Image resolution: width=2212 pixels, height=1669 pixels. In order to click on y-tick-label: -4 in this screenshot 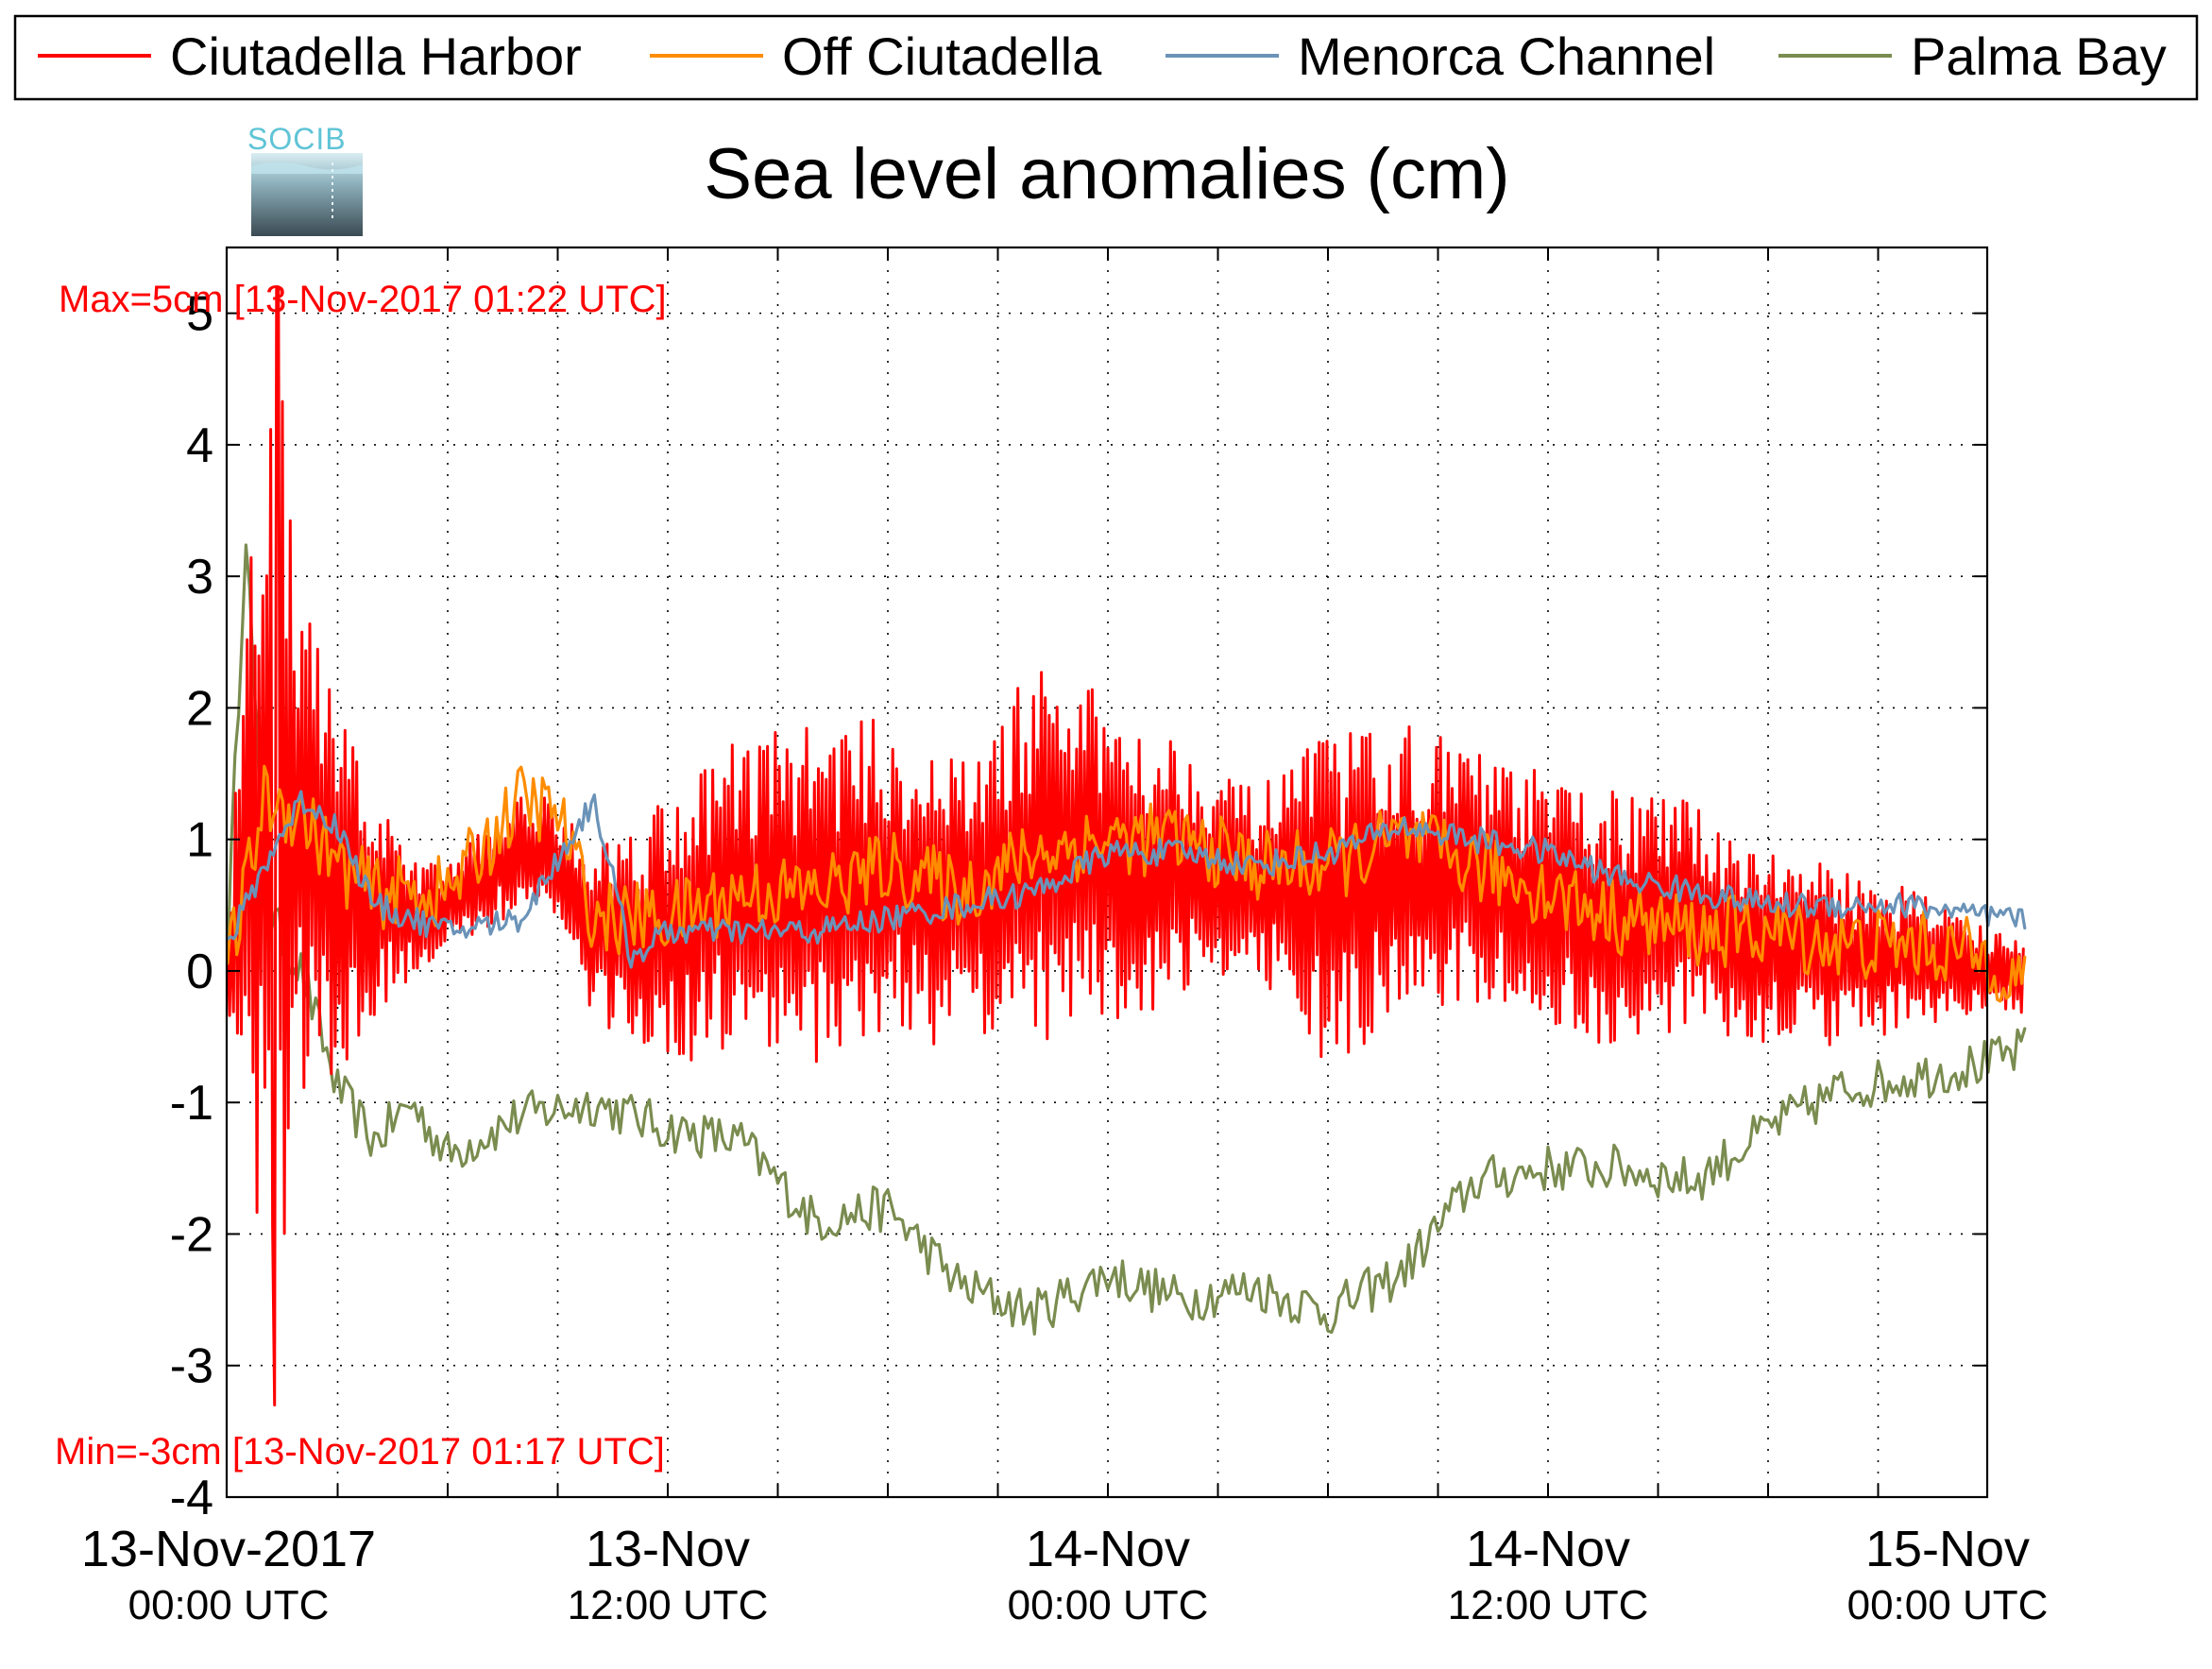, I will do `click(191, 1498)`.